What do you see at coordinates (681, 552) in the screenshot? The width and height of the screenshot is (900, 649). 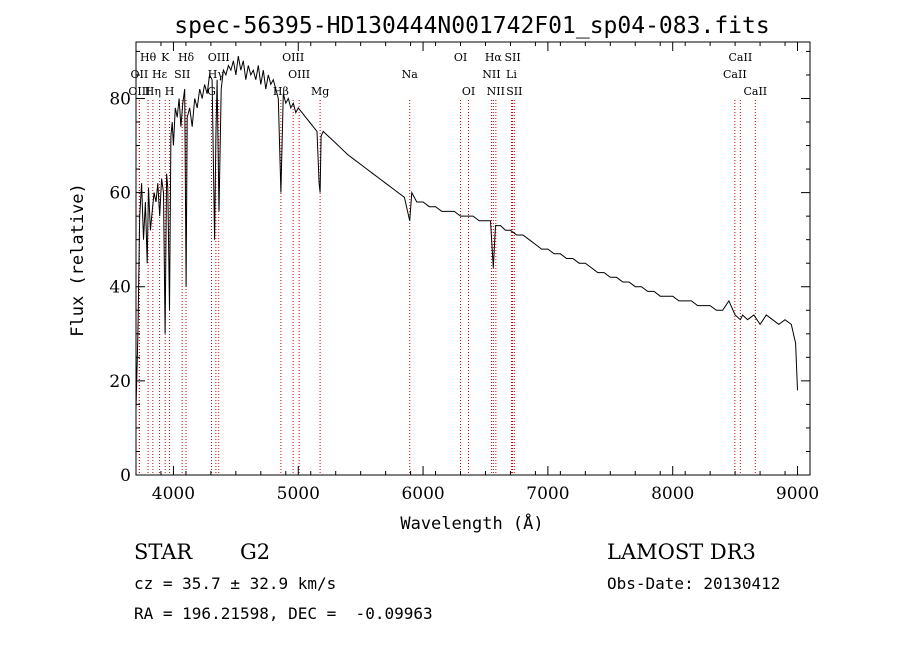 I see `survey-name: LAMOST DR3` at bounding box center [681, 552].